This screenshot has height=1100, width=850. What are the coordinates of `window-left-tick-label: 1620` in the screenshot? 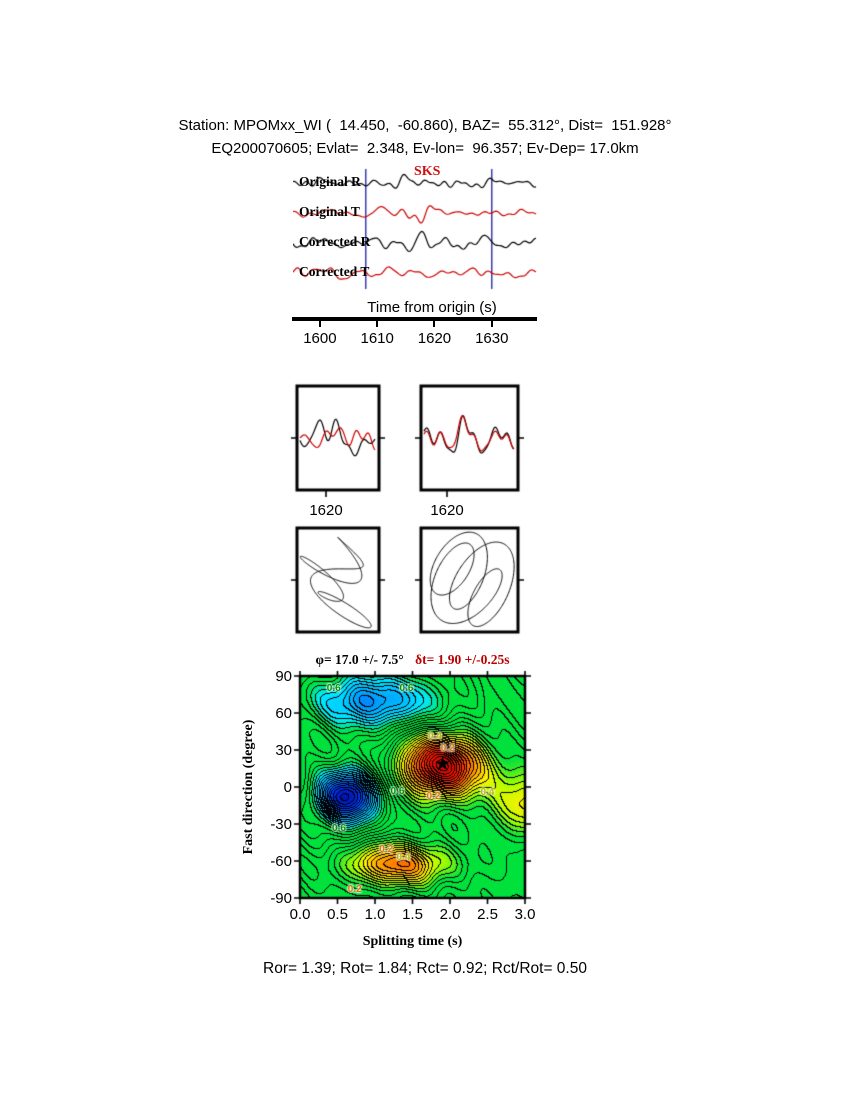 It's located at (326, 510).